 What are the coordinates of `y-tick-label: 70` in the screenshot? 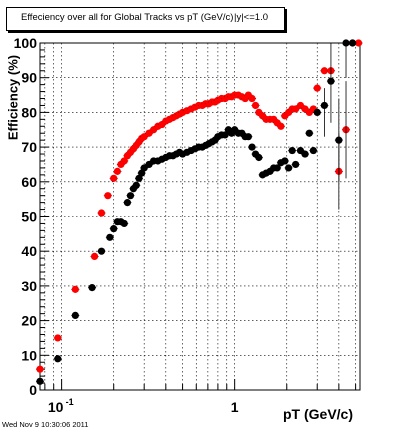 It's located at (29, 147).